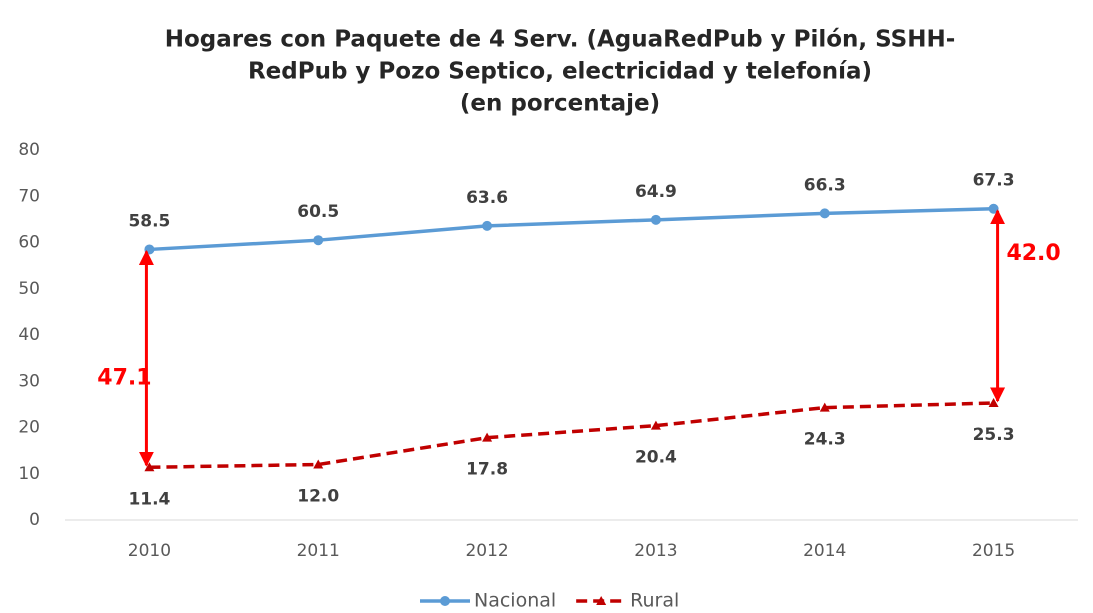  I want to click on data-label: 60.5, so click(318, 212).